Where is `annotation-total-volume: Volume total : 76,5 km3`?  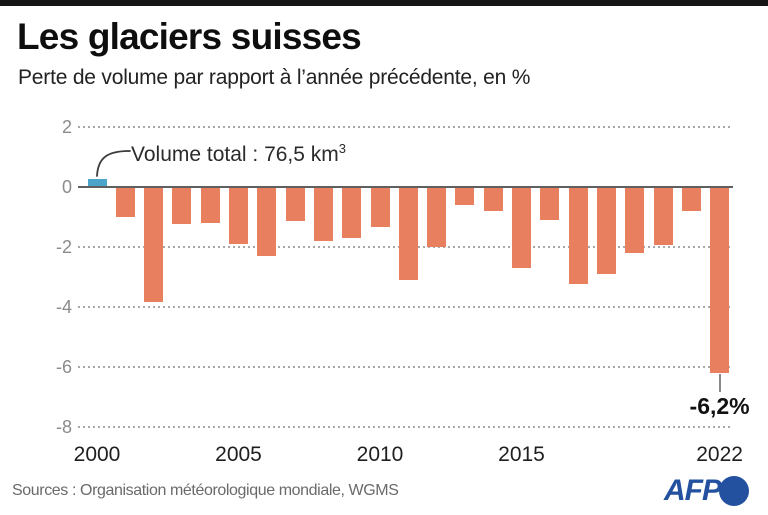 annotation-total-volume: Volume total : 76,5 km3 is located at coordinates (238, 154).